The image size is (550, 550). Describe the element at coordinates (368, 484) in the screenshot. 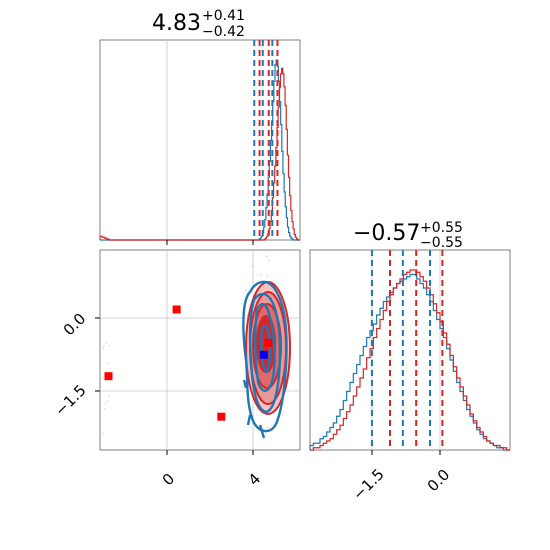

I see `xtick-label-p1-0: −1.5` at that location.